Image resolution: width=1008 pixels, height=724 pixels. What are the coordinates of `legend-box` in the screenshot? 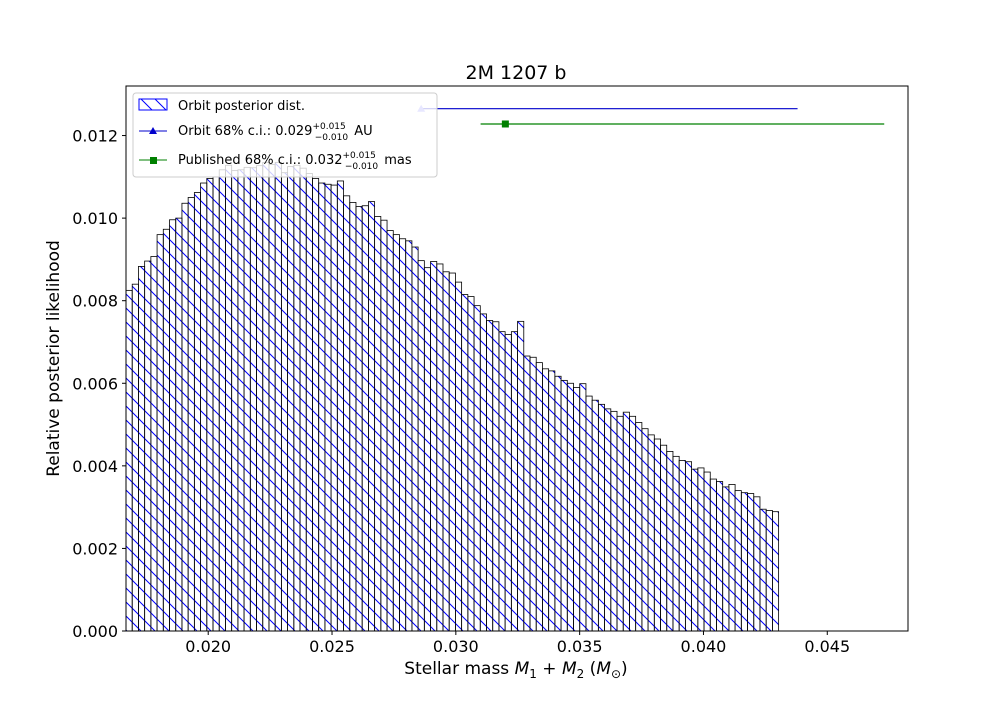 It's located at (285, 135).